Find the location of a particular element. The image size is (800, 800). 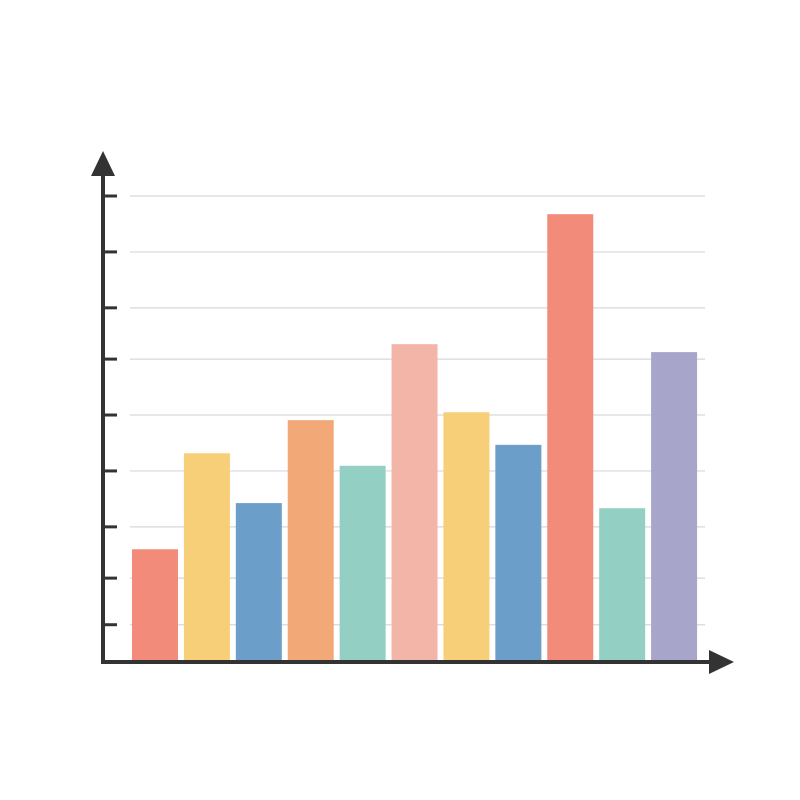

x-axis-arrow is located at coordinates (721, 662).